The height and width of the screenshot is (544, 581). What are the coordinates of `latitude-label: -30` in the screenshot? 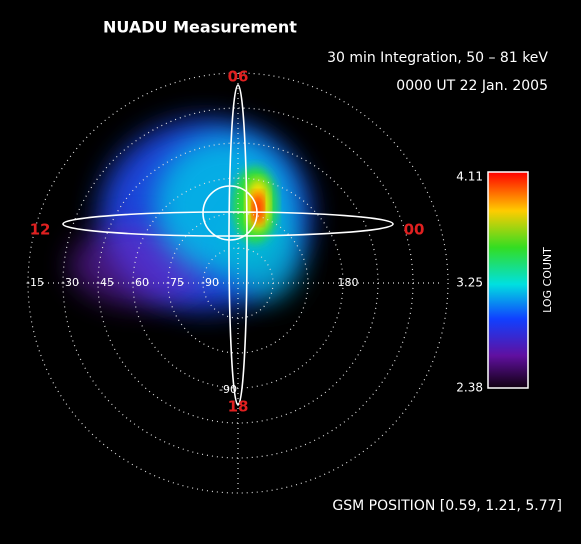 It's located at (70, 282).